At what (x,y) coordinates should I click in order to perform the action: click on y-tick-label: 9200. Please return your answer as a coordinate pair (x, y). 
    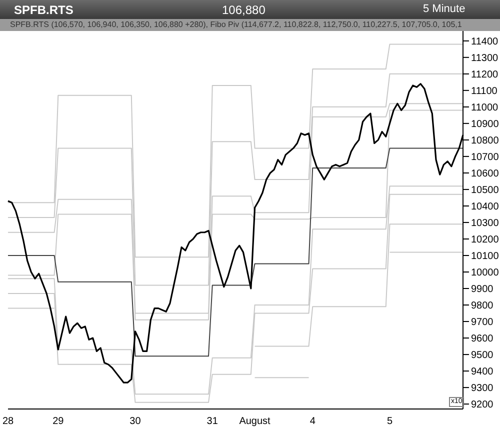
    Looking at the image, I should click on (482, 405).